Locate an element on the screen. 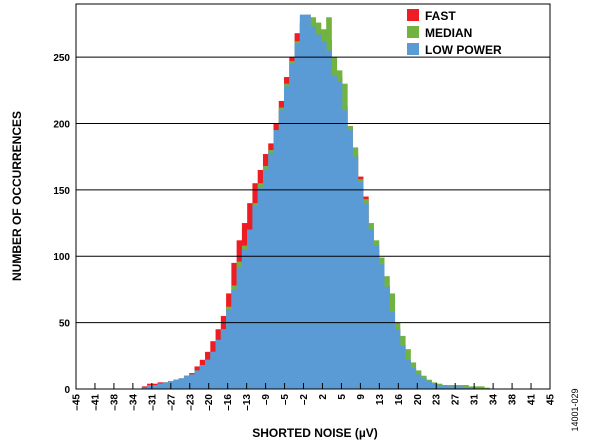 This screenshot has height=444, width=593. legend: FAST MEDIAN LOW POWER is located at coordinates (454, 33).